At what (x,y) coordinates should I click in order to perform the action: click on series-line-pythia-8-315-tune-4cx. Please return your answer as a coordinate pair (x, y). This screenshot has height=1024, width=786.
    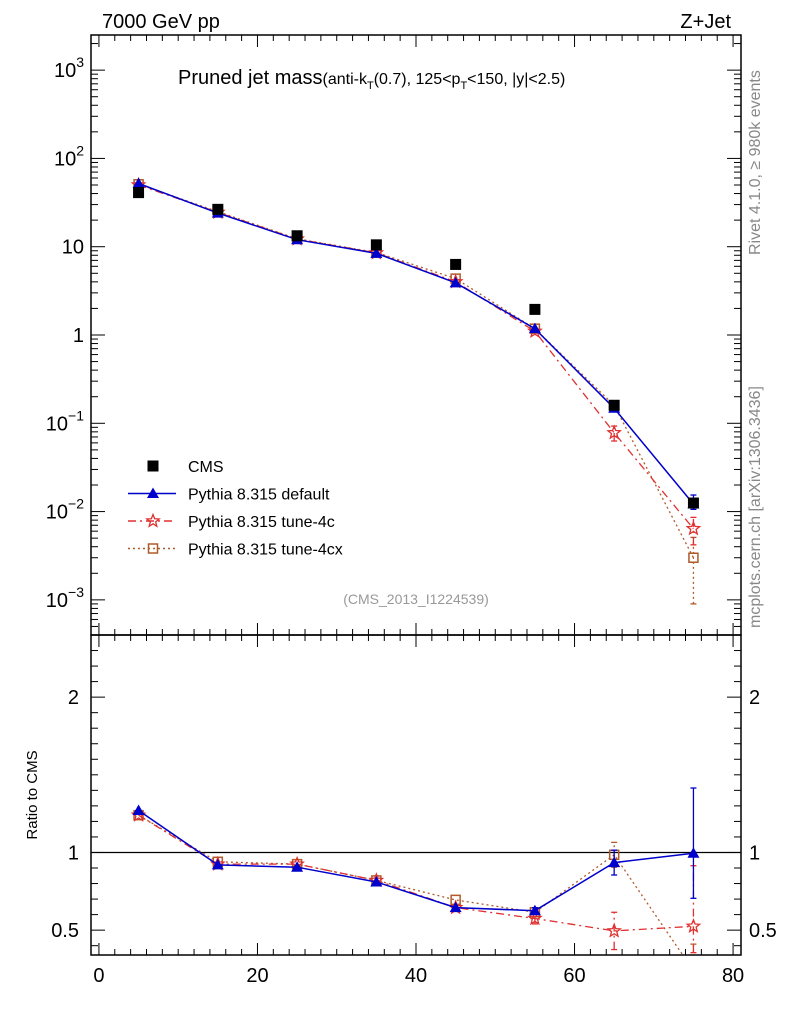
    Looking at the image, I should click on (411, 884).